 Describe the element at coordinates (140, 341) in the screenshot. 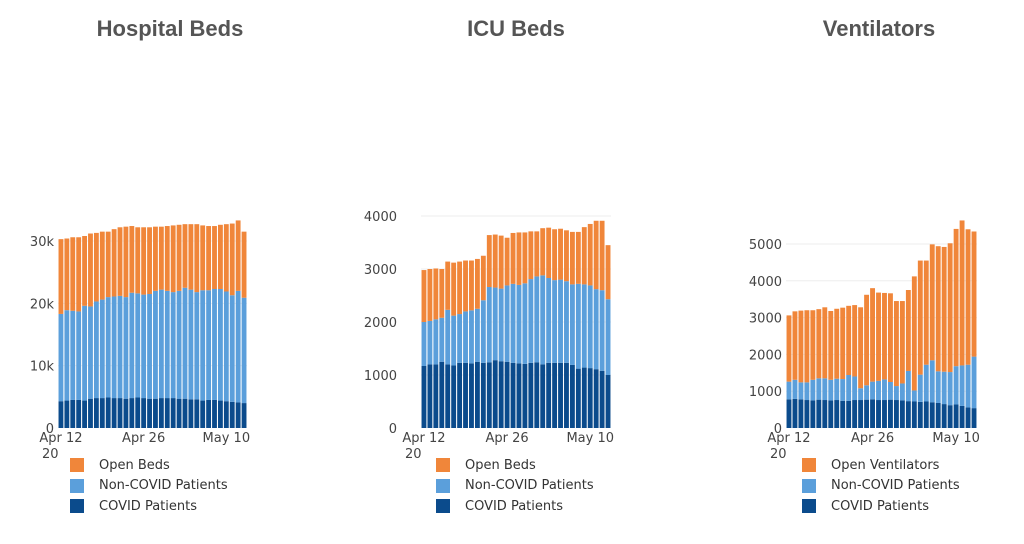

I see `chart-hospital-beds: 0 10k 20k 30k Apr 12 Apr 26 May 10 20` at that location.